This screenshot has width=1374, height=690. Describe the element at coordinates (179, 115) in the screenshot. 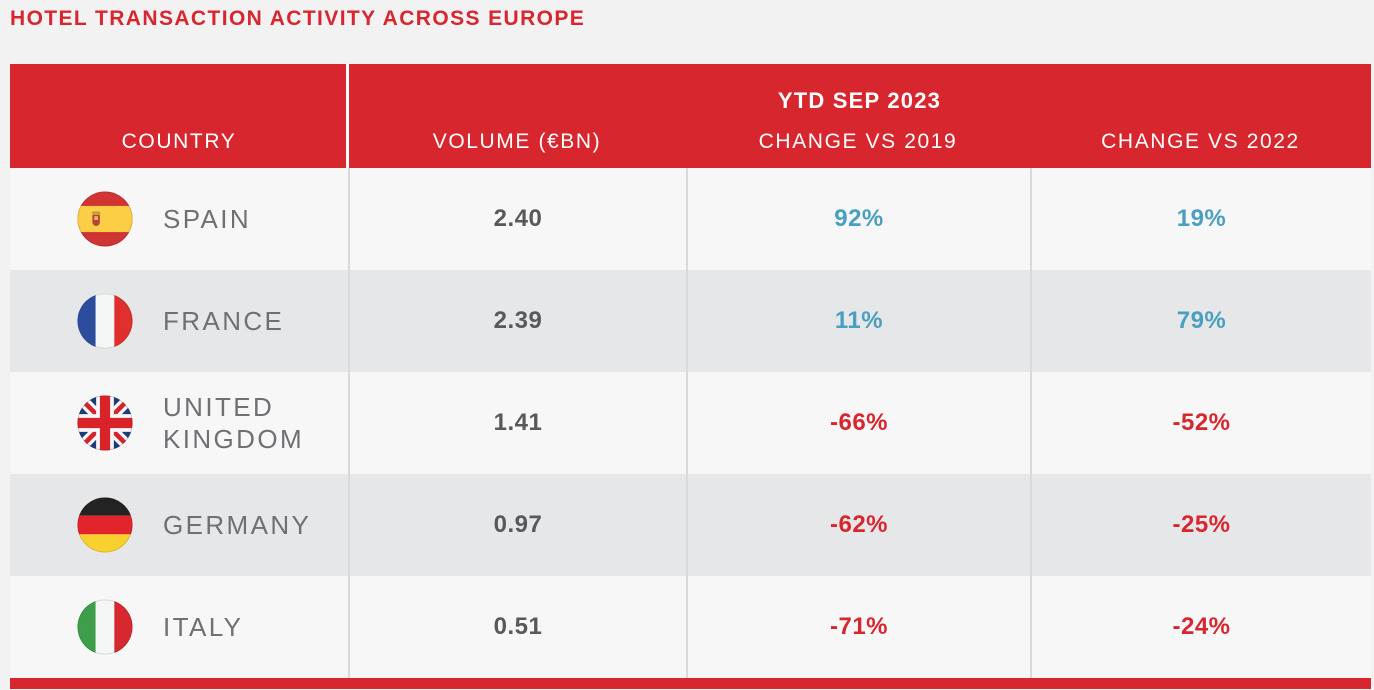

I see `group-header-spacer` at that location.